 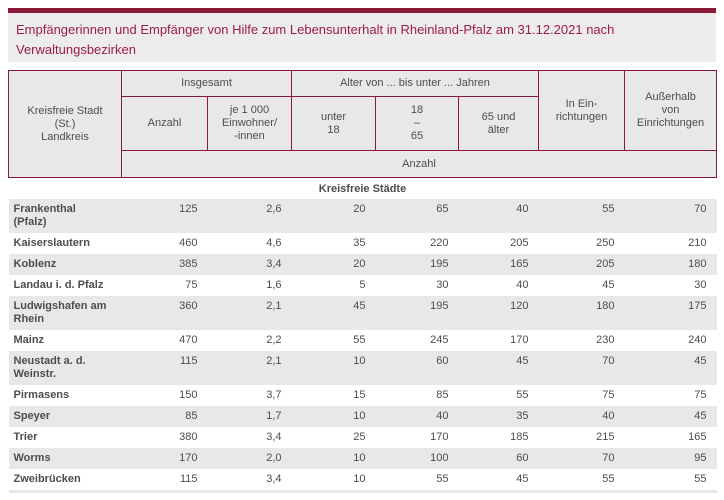 I want to click on header-per-1000: je 1 000 Einwohner/ -innen, so click(x=249, y=123).